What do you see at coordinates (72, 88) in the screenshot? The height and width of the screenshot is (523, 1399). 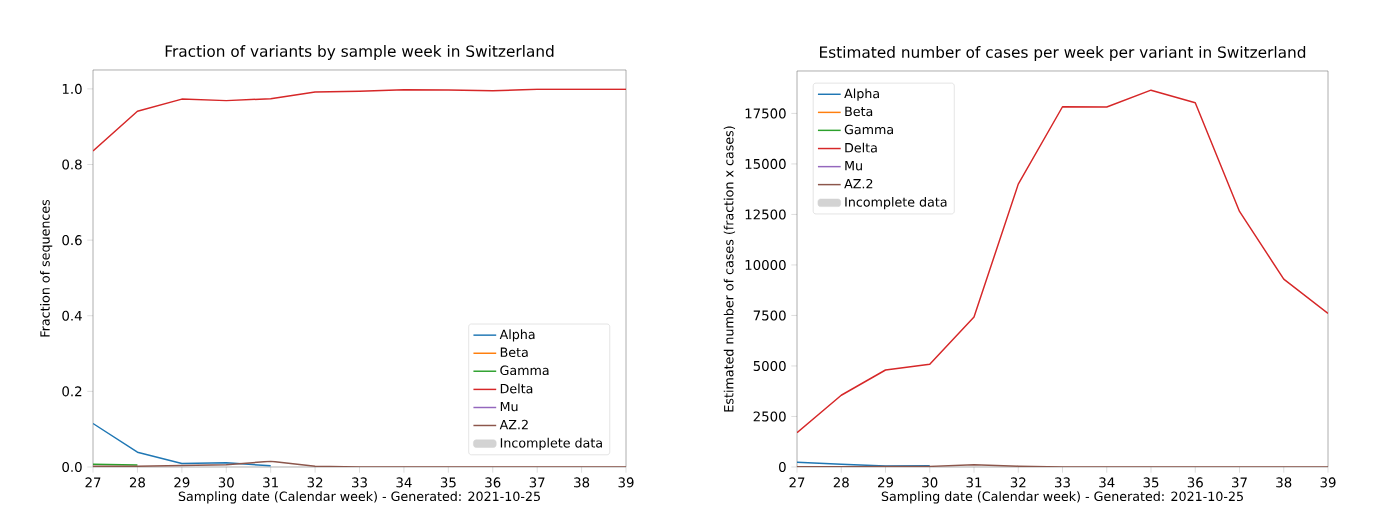 I see `y-tick-label: 1.0` at bounding box center [72, 88].